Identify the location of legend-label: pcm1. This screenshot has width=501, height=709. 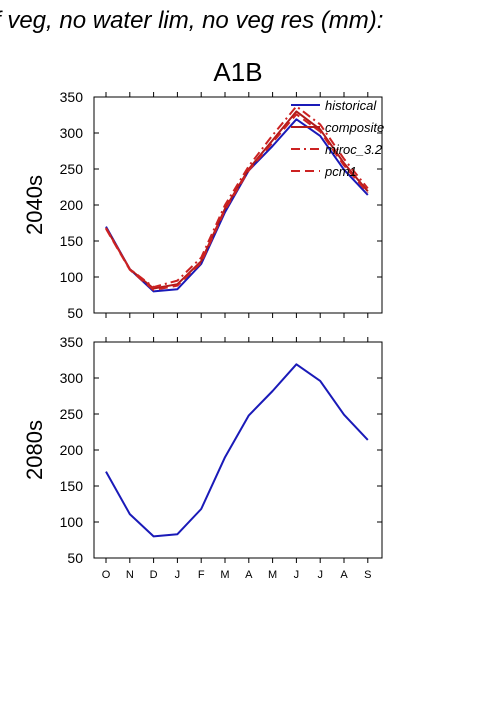
(340, 171).